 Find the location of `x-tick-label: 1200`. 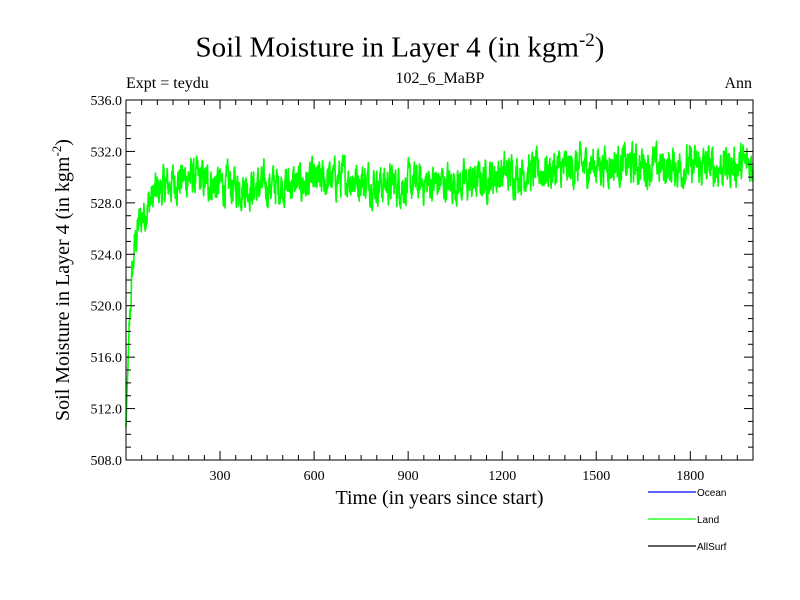

x-tick-label: 1200 is located at coordinates (502, 476).